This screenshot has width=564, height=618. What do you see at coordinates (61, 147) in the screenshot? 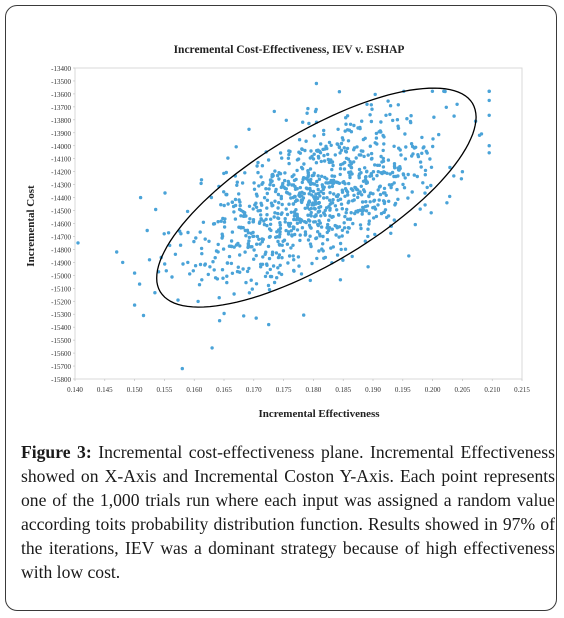
I see `y-tick-label: -14000` at bounding box center [61, 147].